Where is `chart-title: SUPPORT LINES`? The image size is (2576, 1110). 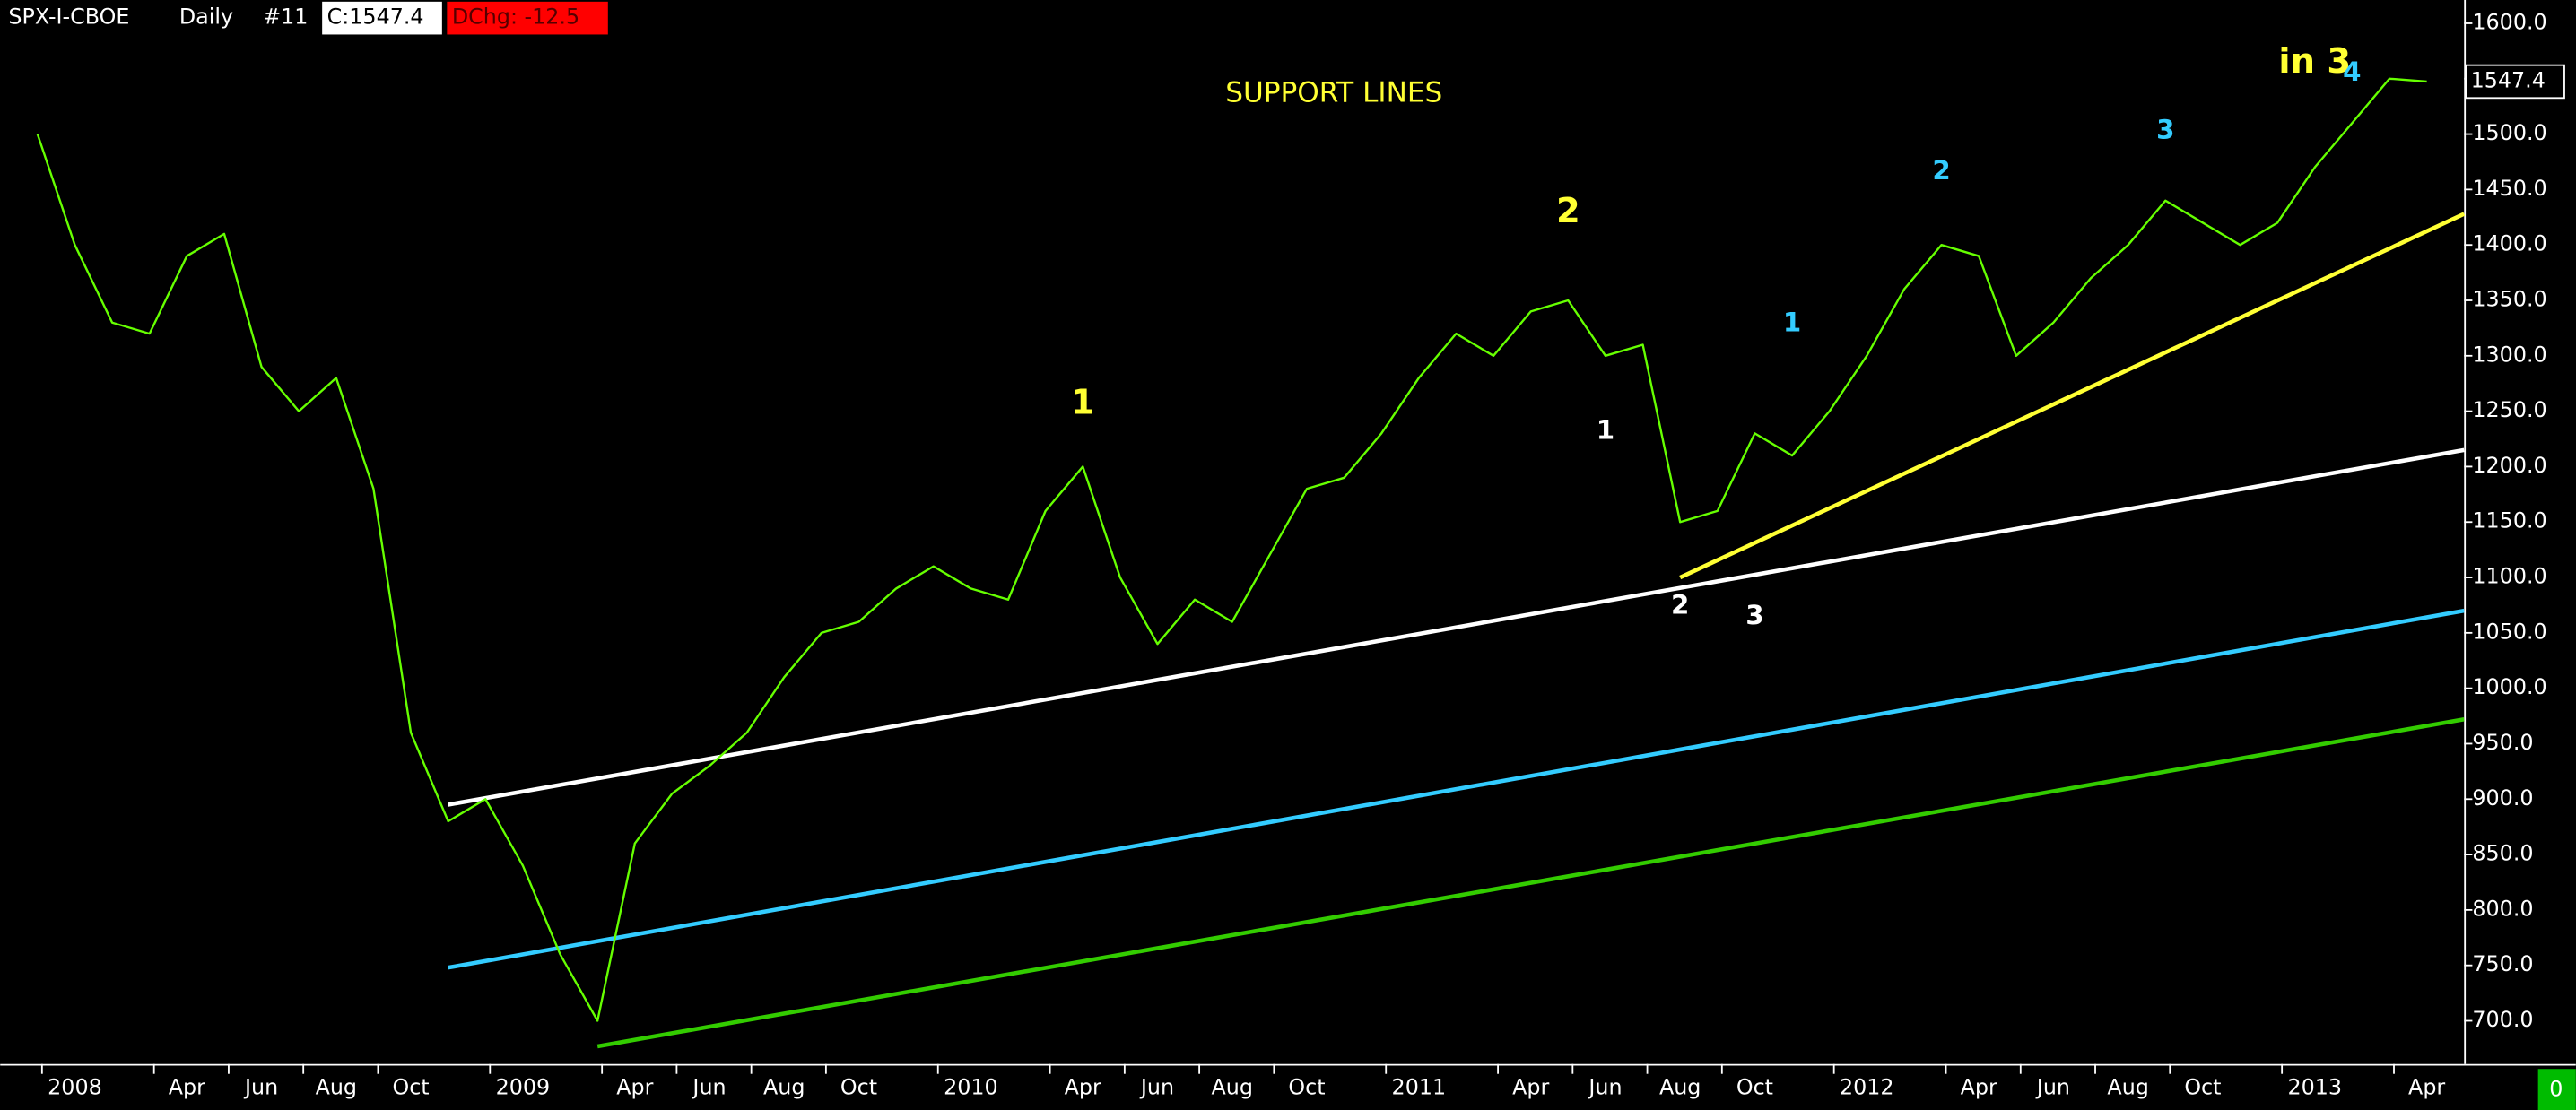
chart-title: SUPPORT LINES is located at coordinates (1333, 92).